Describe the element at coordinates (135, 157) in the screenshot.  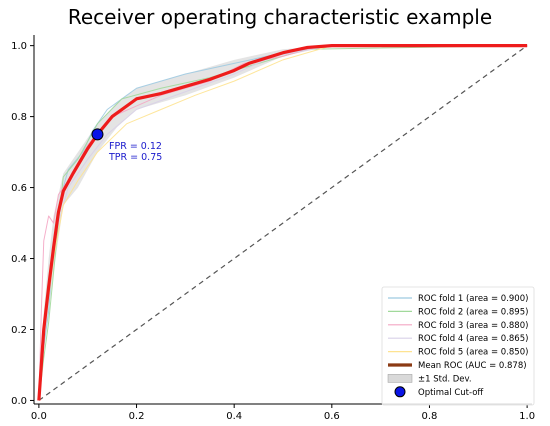
I see `annotation-tpr: TPR = 0.75` at that location.